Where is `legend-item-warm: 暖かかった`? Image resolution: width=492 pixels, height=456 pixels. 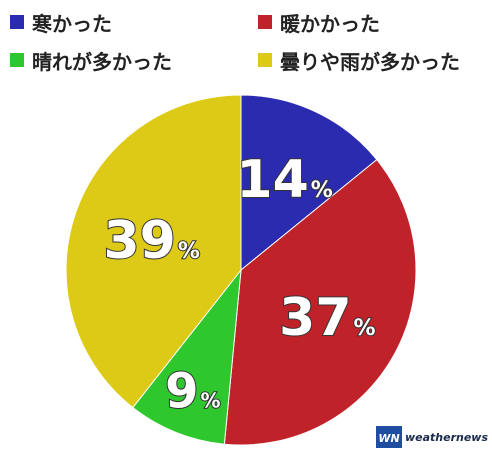 legend-item-warm: 暖かかった is located at coordinates (319, 22).